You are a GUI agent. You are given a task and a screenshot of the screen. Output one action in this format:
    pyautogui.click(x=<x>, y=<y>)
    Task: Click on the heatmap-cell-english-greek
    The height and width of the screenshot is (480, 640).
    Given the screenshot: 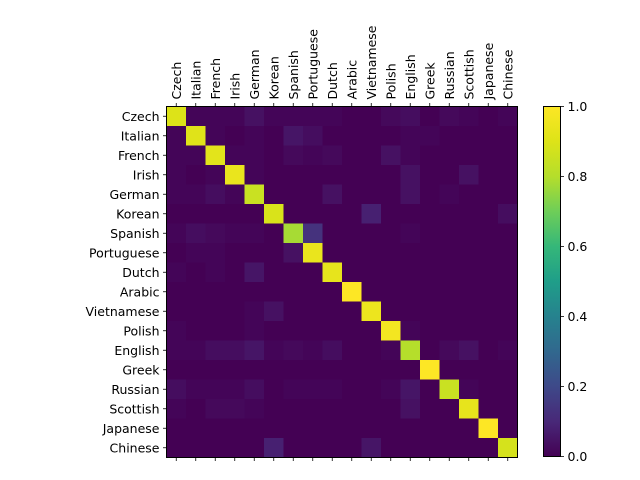 What is the action you would take?
    pyautogui.click(x=430, y=350)
    